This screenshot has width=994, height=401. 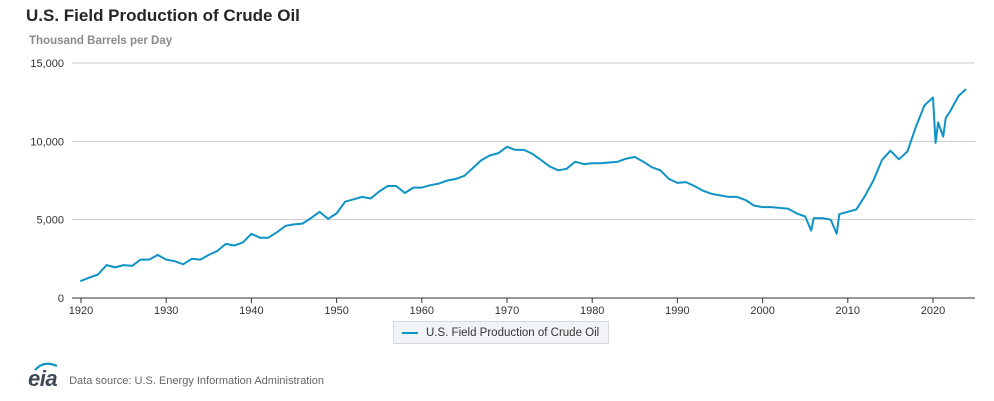 What do you see at coordinates (592, 311) in the screenshot?
I see `x-tick-label: 1980` at bounding box center [592, 311].